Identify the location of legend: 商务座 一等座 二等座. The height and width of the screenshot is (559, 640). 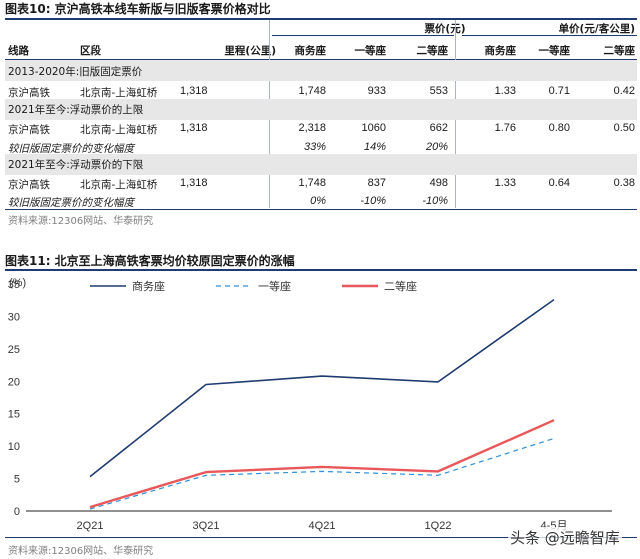
(253, 286).